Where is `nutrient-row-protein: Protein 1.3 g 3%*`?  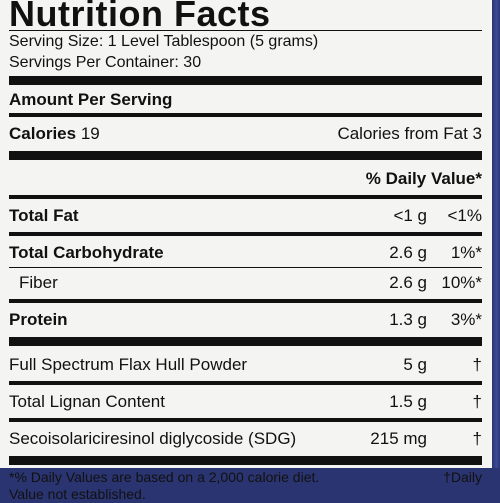
nutrient-row-protein: Protein 1.3 g 3%* is located at coordinates (245, 319).